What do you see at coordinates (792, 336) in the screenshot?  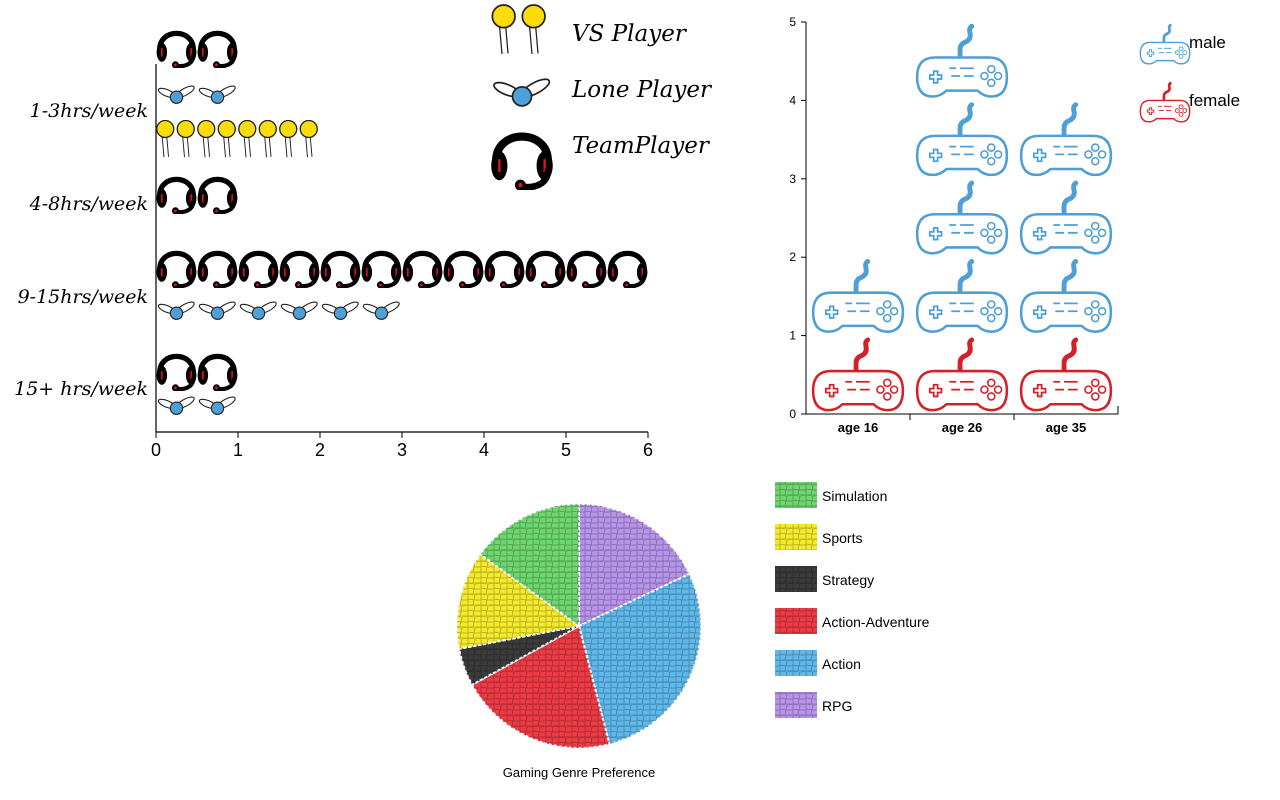 I see `age-y-tick-label: 1` at bounding box center [792, 336].